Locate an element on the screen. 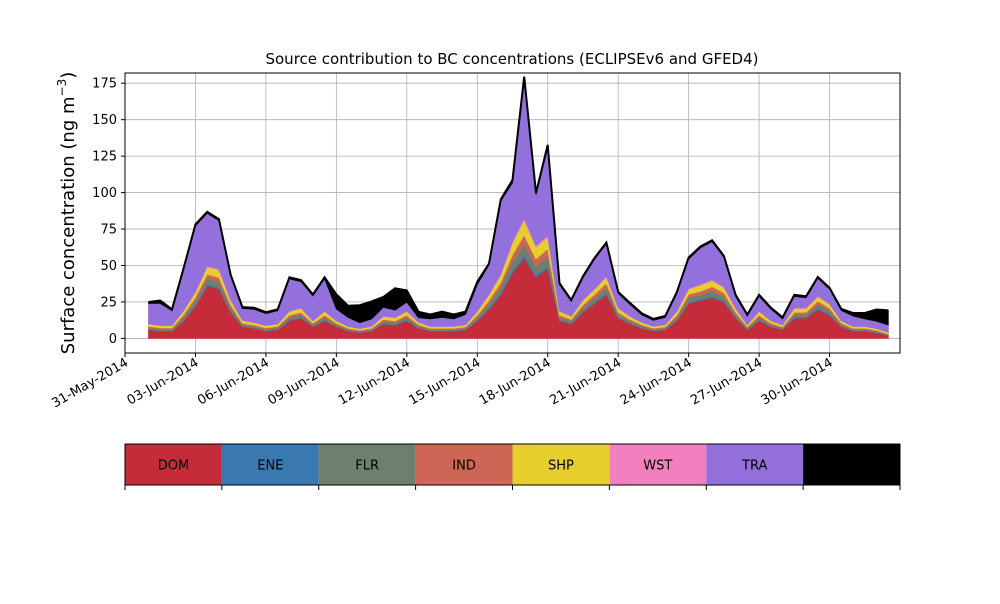 This screenshot has width=1000, height=604. y-axis-label-exponent: −3 is located at coordinates (62, 88).